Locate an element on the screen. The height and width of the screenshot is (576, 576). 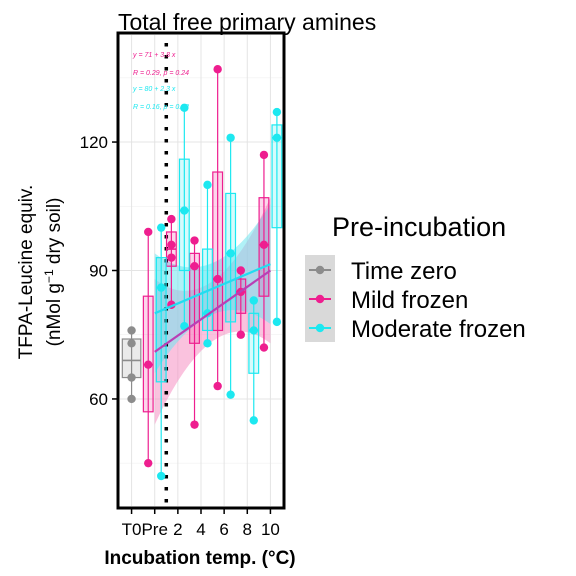
regression-annotation: R = 0.29, p = 0.24 is located at coordinates (161, 73).